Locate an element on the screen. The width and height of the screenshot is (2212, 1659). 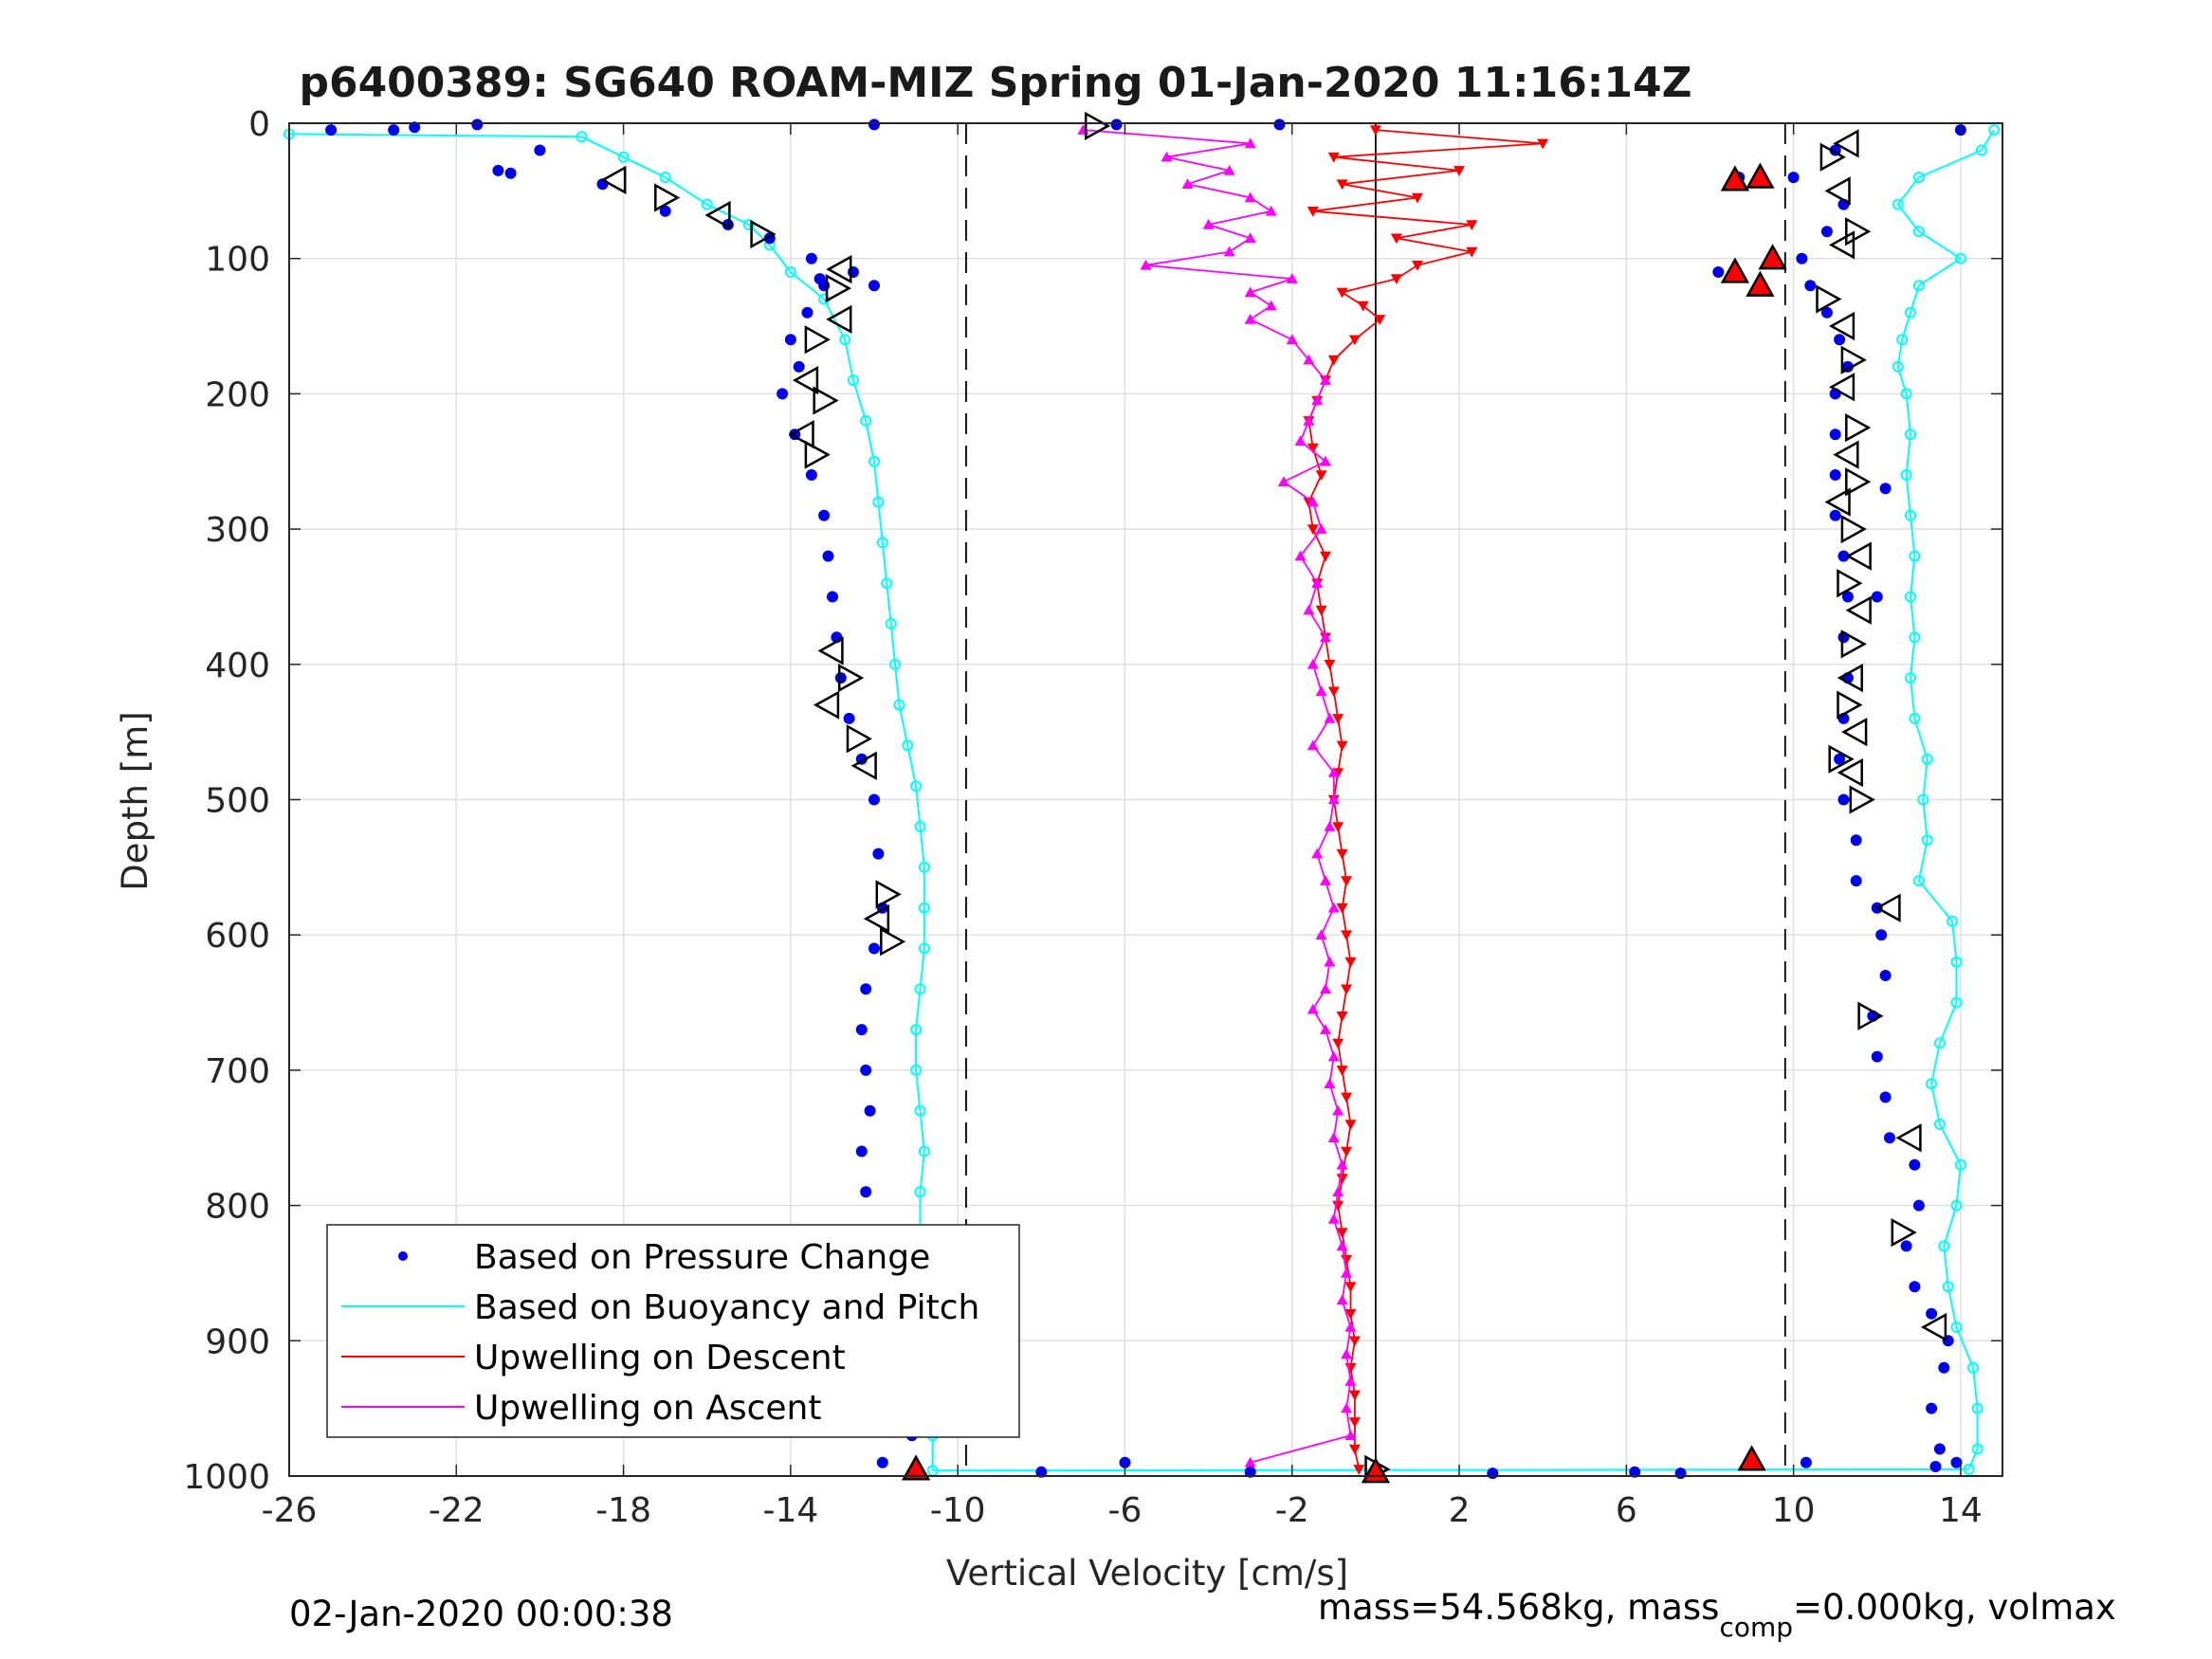
y-tick-label: 1000 is located at coordinates (226, 1477).